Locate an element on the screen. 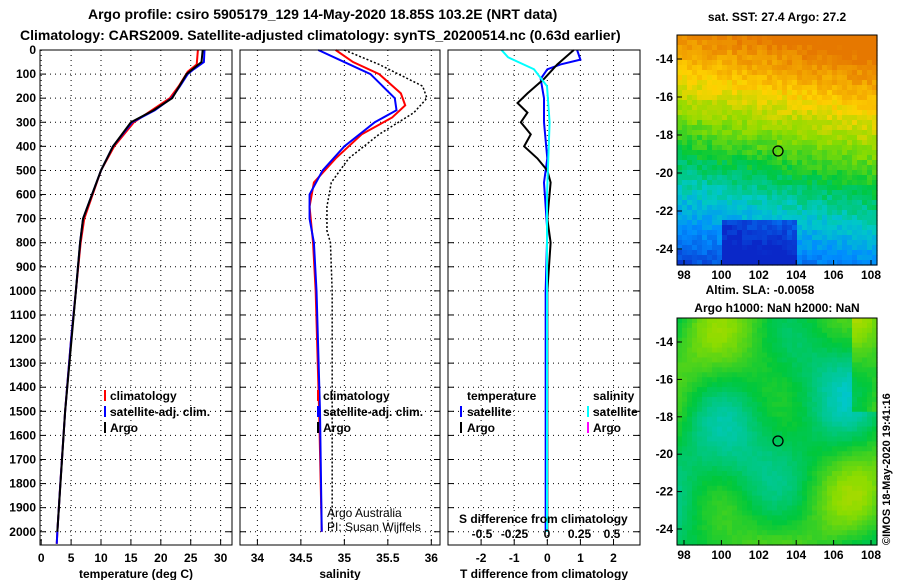 The height and width of the screenshot is (580, 900). x-axis-label: salinity is located at coordinates (340, 573).